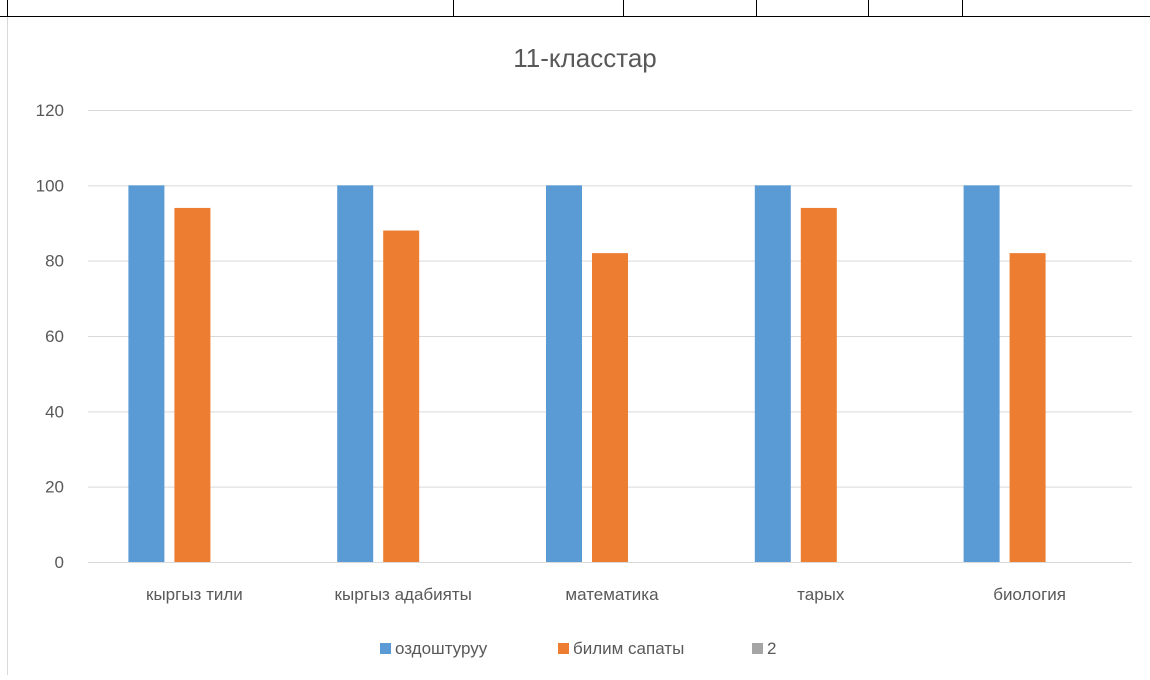 This screenshot has height=680, width=1150. I want to click on x-tick-label: кыргыз адабияты, so click(403, 594).